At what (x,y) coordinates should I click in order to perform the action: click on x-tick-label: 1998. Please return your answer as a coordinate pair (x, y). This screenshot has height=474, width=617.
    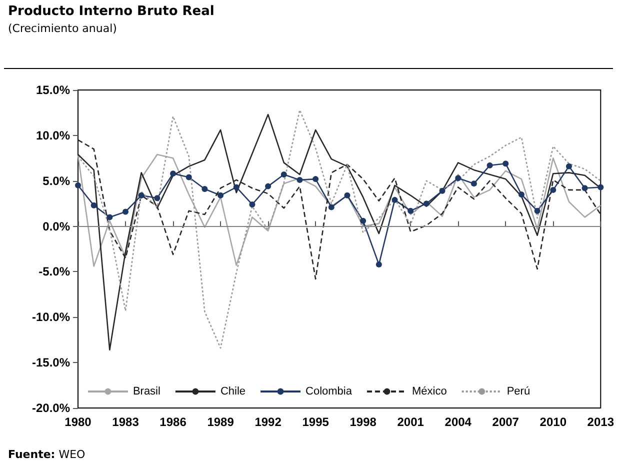
    Looking at the image, I should click on (363, 422).